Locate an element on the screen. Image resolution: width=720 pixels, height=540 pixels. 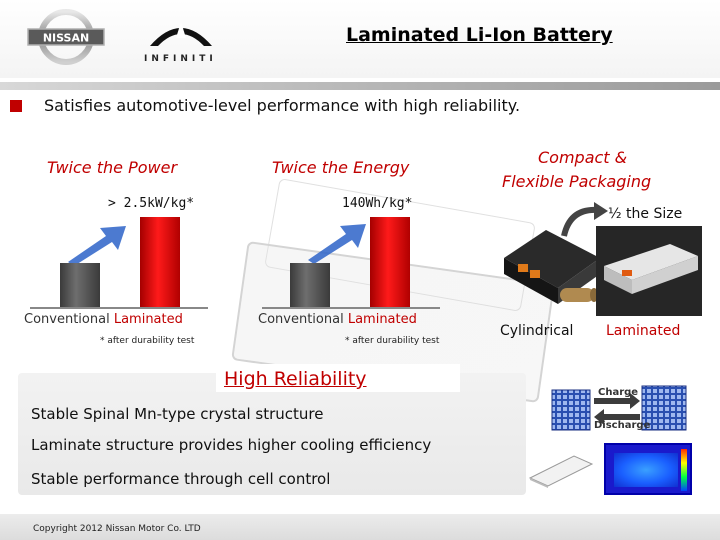
packaging-title-line2: Flexible Packaging is located at coordinates (577, 181).